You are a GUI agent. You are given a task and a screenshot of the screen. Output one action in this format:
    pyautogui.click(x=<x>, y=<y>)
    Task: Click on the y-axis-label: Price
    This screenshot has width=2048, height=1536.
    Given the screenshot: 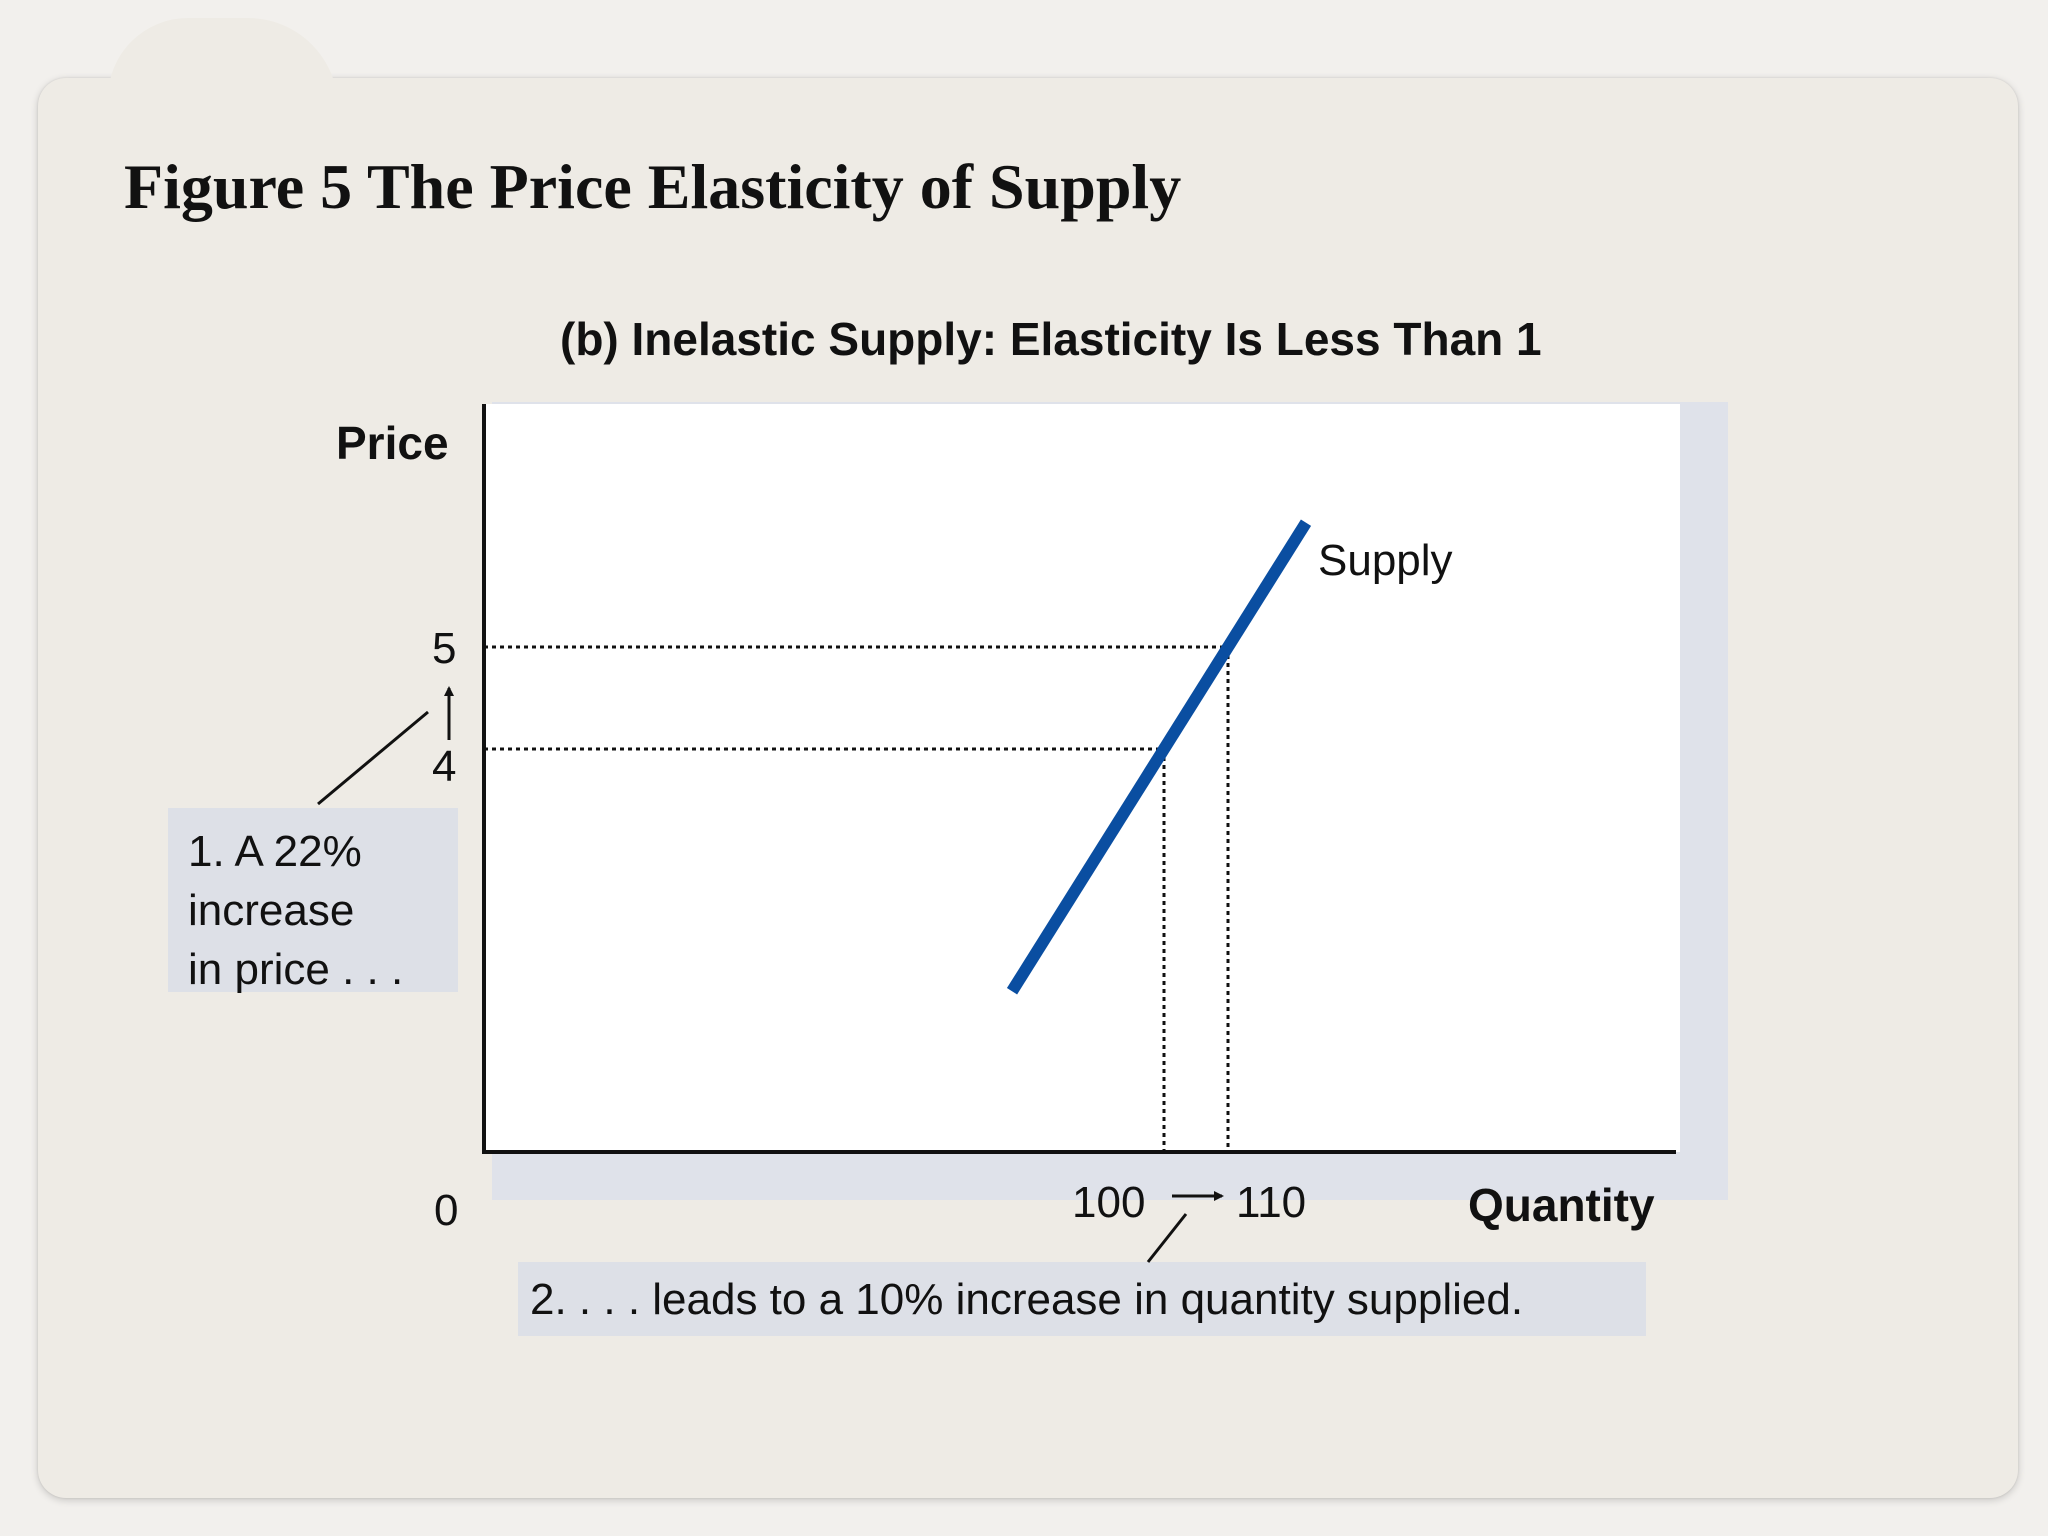 What is the action you would take?
    pyautogui.click(x=392, y=443)
    